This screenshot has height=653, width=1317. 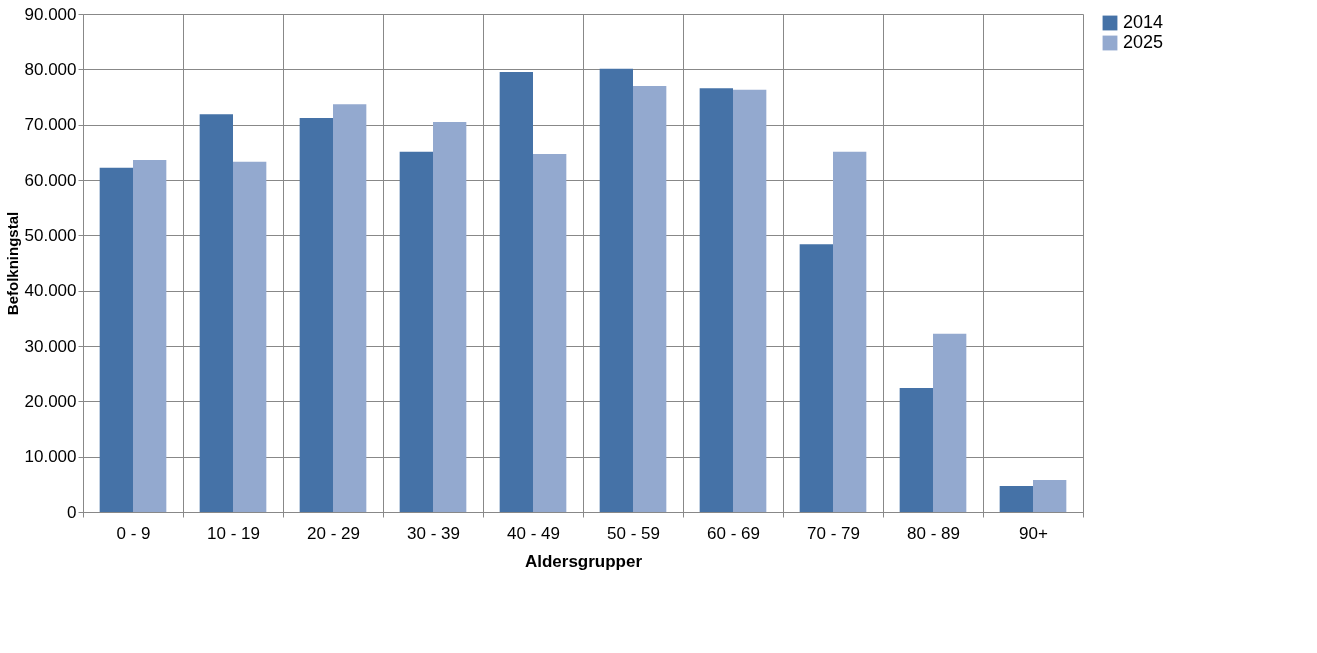 I want to click on x-tick-label: 70 - 79, so click(x=833, y=533).